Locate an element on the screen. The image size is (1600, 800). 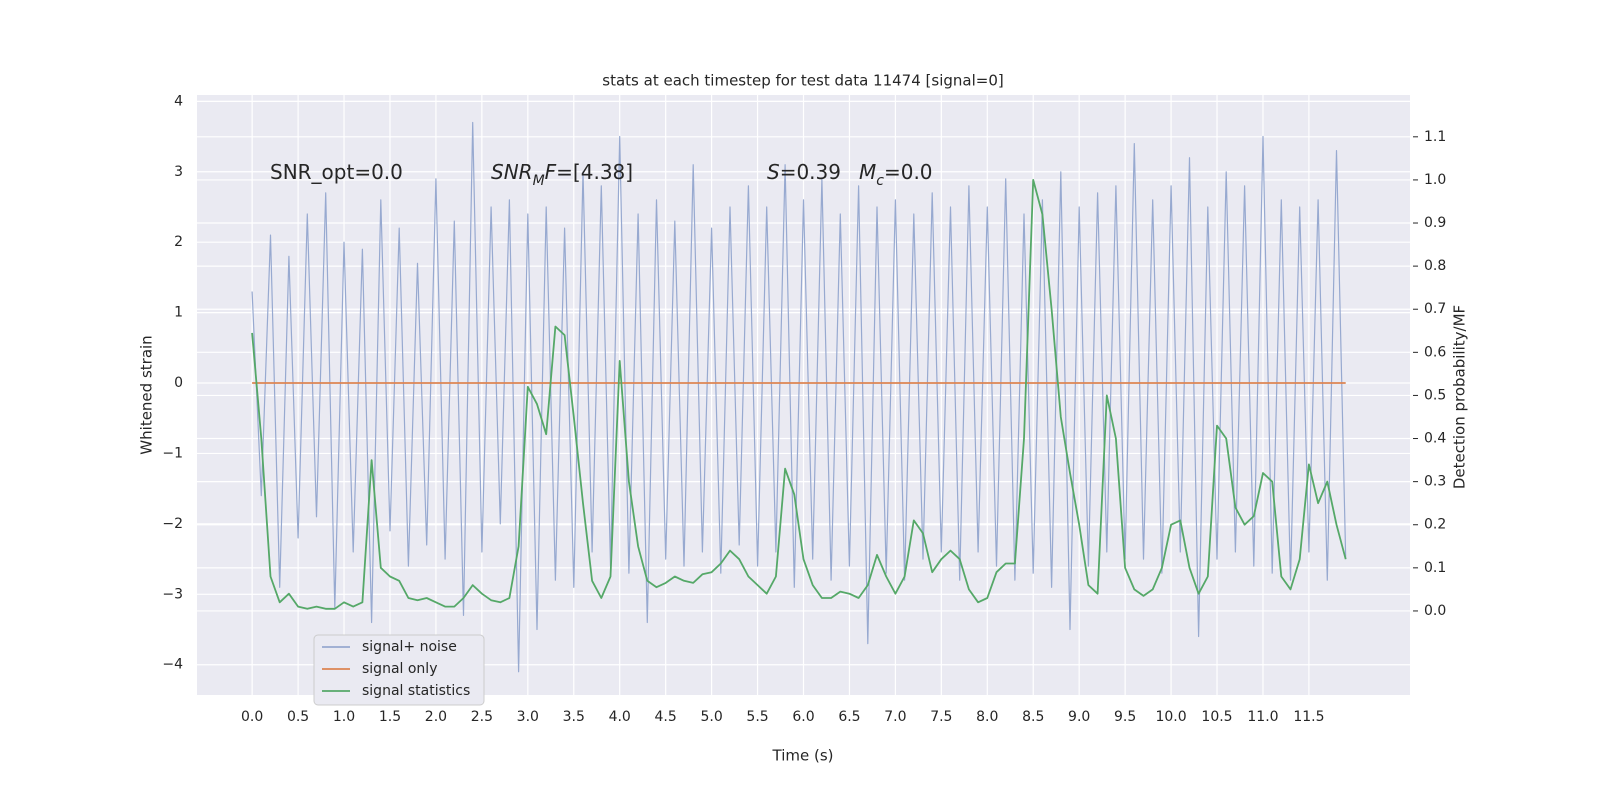
annotation: Mc=0.0 is located at coordinates (896, 175).